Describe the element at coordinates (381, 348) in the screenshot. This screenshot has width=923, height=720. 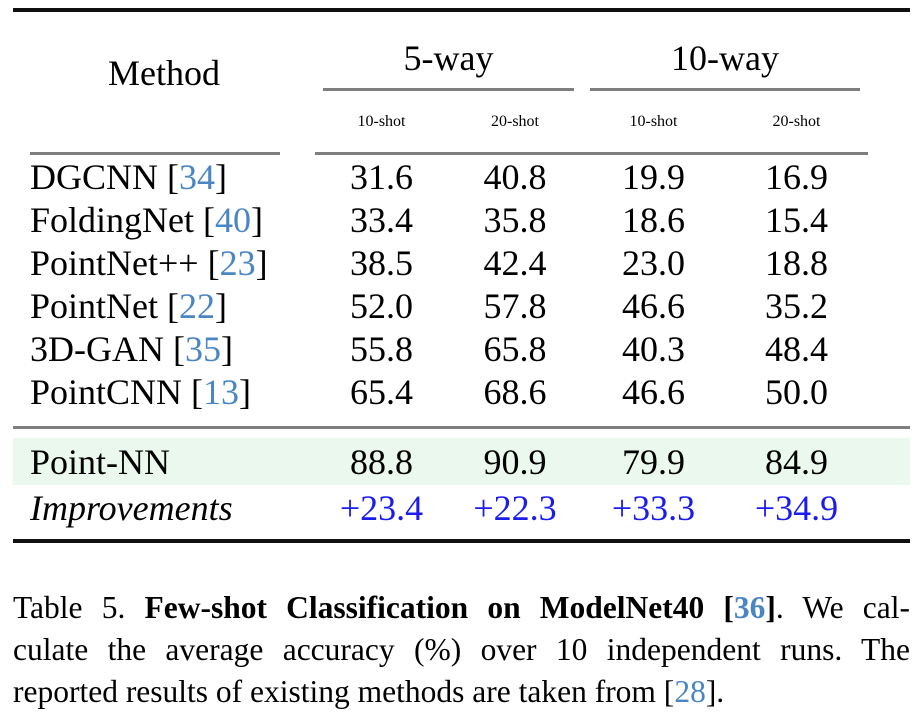
I see `score-cell: 55.8` at that location.